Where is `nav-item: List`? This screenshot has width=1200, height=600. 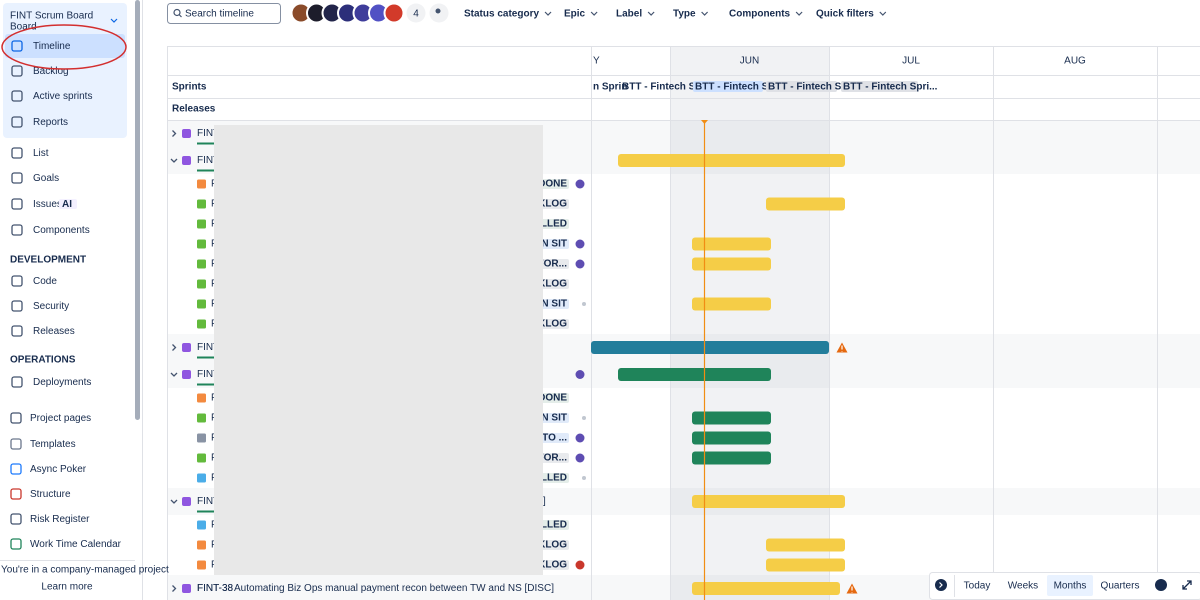
nav-item: List is located at coordinates (41, 153).